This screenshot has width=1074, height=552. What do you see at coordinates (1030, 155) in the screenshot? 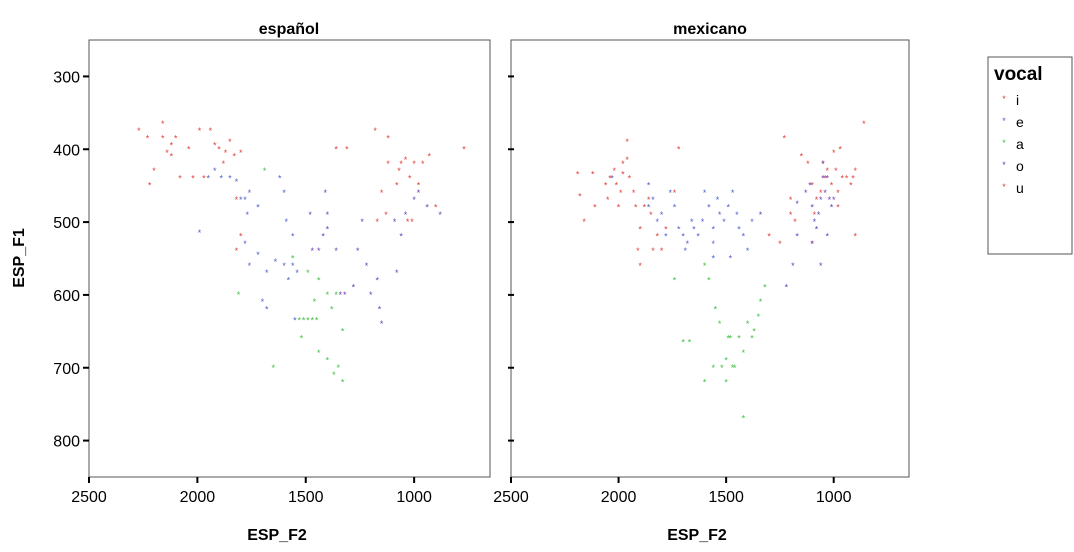
I see `legend-frame` at bounding box center [1030, 155].